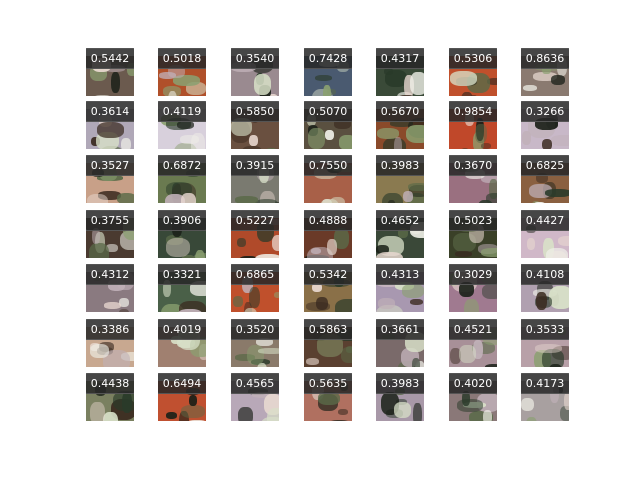 This screenshot has height=480, width=640. I want to click on sample-tile: 0.3527, so click(110, 179).